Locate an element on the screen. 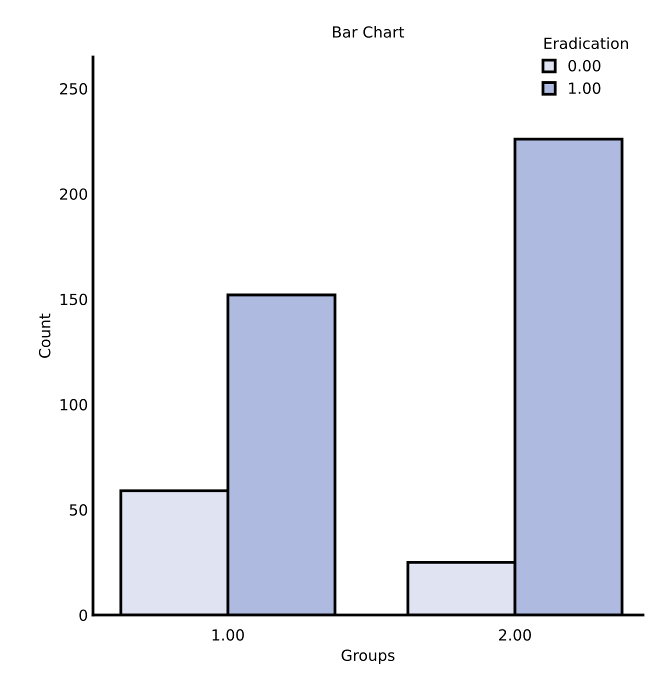 This screenshot has height=690, width=659. y-tick-label: 250 is located at coordinates (74, 89).